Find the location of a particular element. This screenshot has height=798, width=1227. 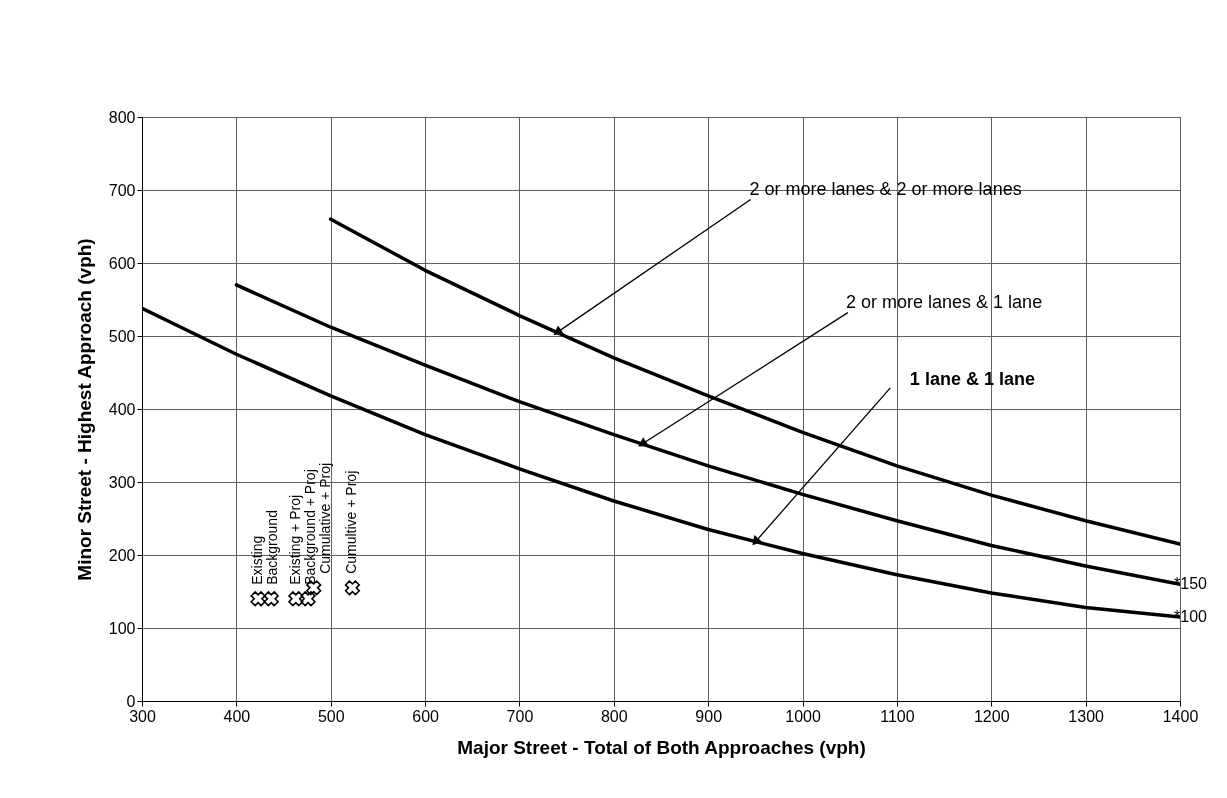

x-tick-label: 1200 is located at coordinates (991, 716).